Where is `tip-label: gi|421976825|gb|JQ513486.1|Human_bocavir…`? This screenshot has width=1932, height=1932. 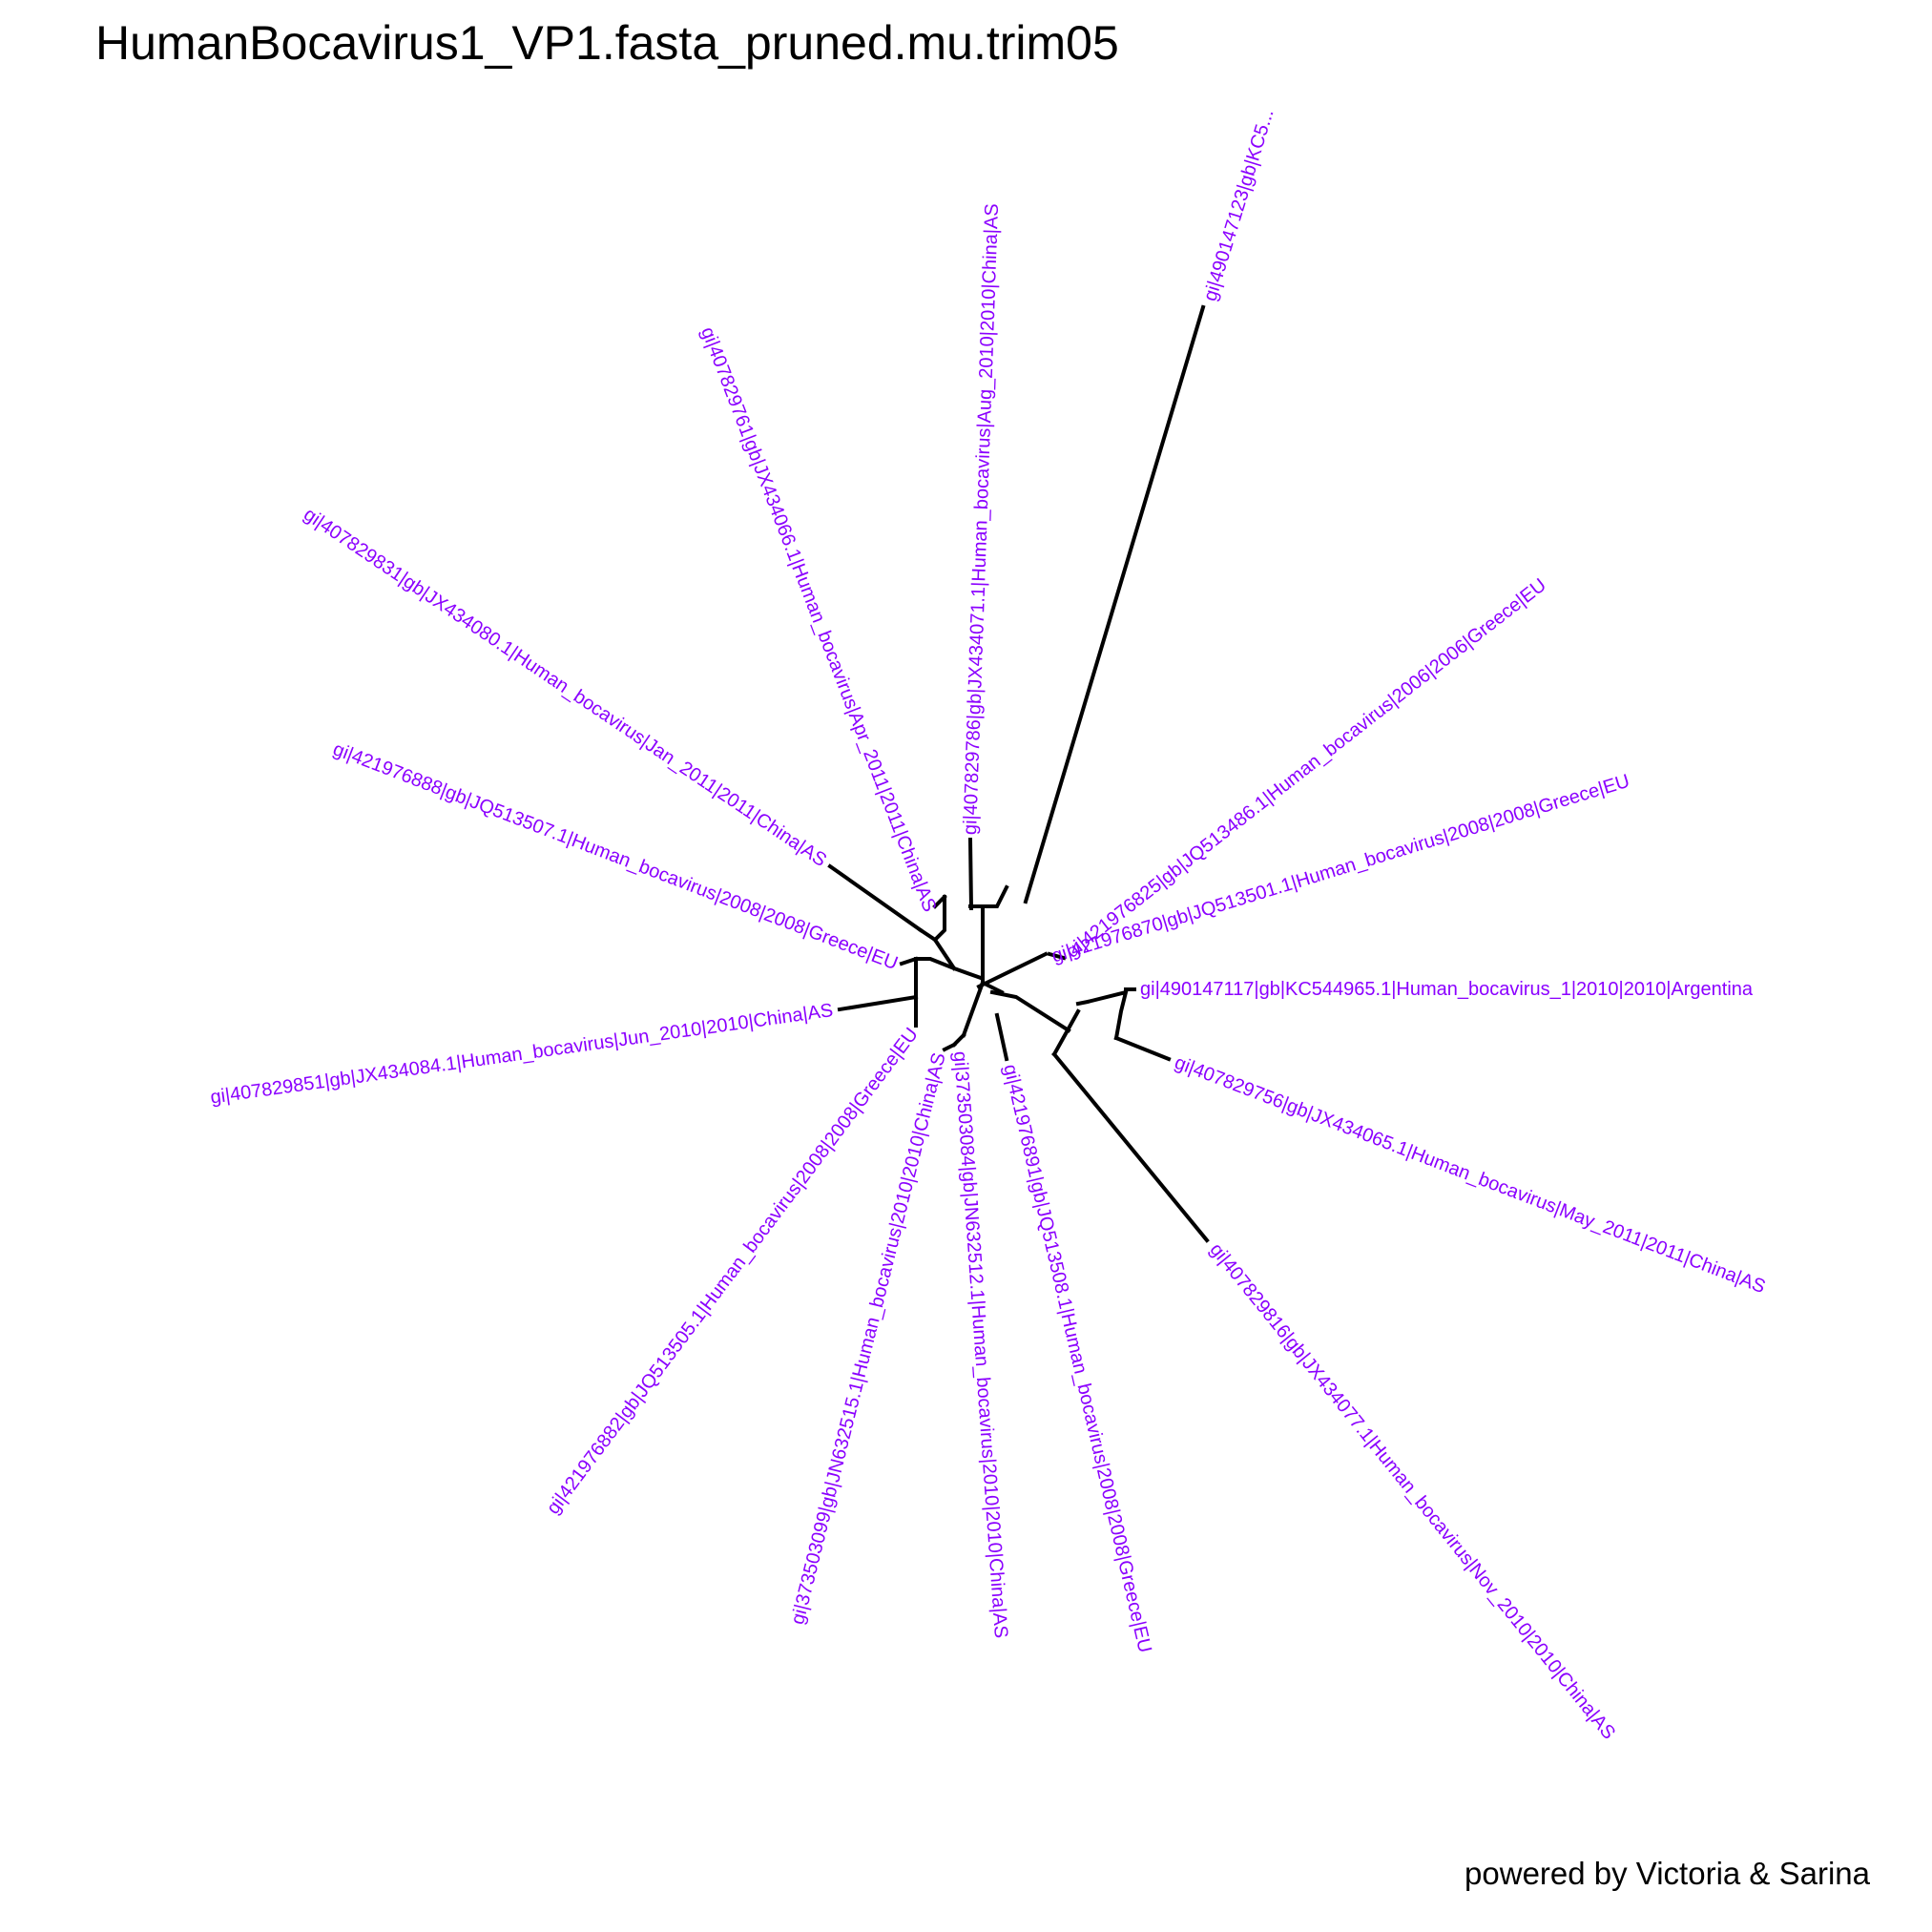 tip-label: gi|421976825|gb|JQ513486.1|Human_bocavir… is located at coordinates (1306, 768).